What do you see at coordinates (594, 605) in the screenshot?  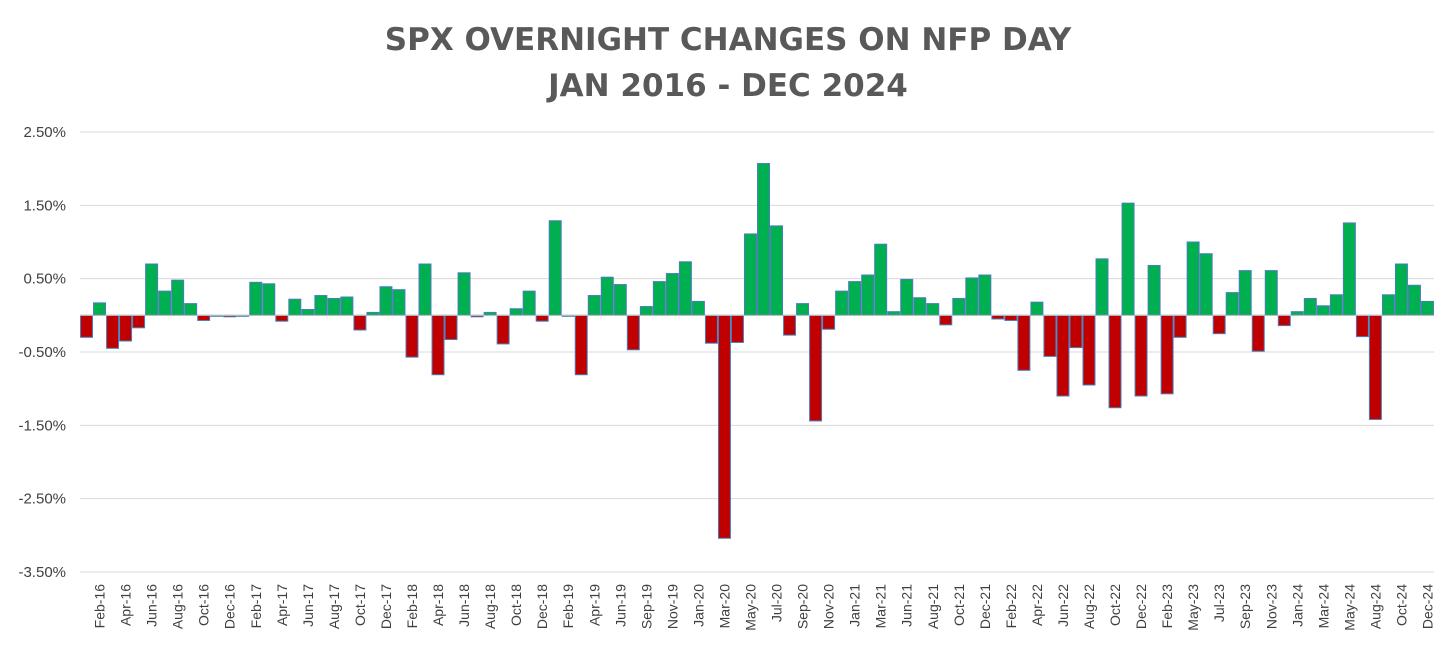 I see `x-tick-label: Apr-19` at bounding box center [594, 605].